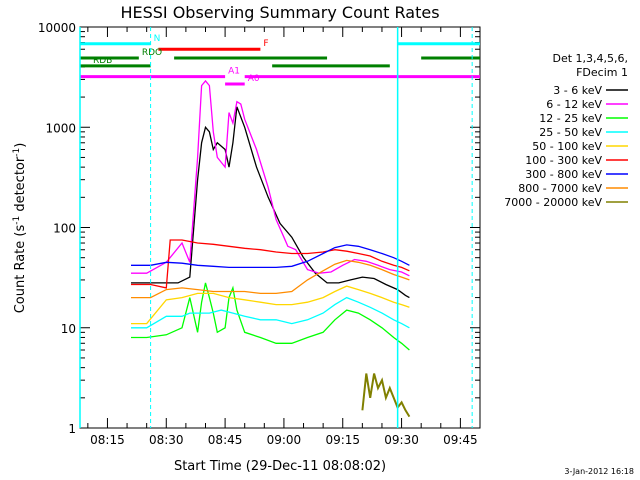 The image size is (640, 480). What do you see at coordinates (590, 58) in the screenshot?
I see `legend-title-line1: Det 1,3,4,5,6,` at bounding box center [590, 58].